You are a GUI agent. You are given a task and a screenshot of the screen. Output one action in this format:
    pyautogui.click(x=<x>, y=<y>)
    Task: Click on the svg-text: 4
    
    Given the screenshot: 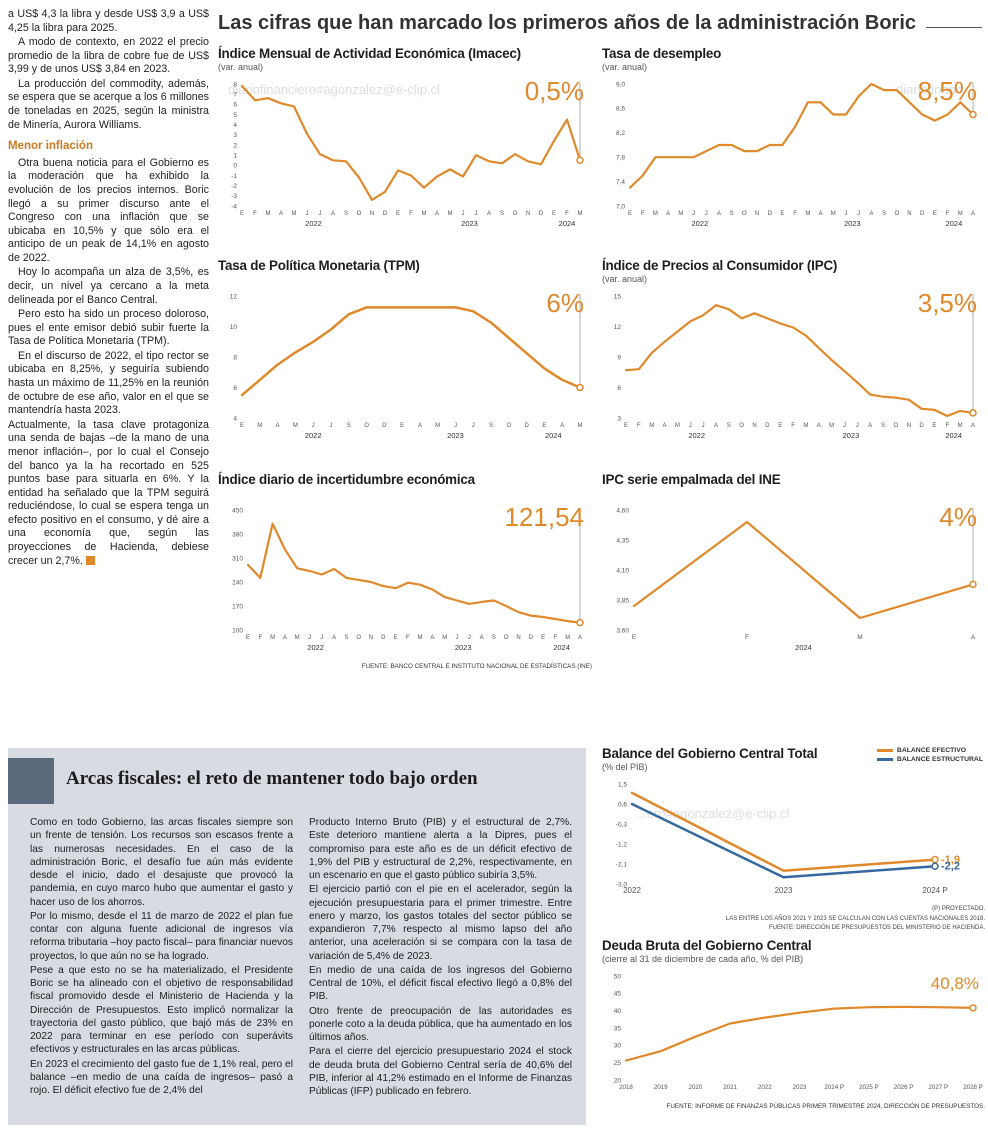 What is the action you would take?
    pyautogui.click(x=235, y=418)
    